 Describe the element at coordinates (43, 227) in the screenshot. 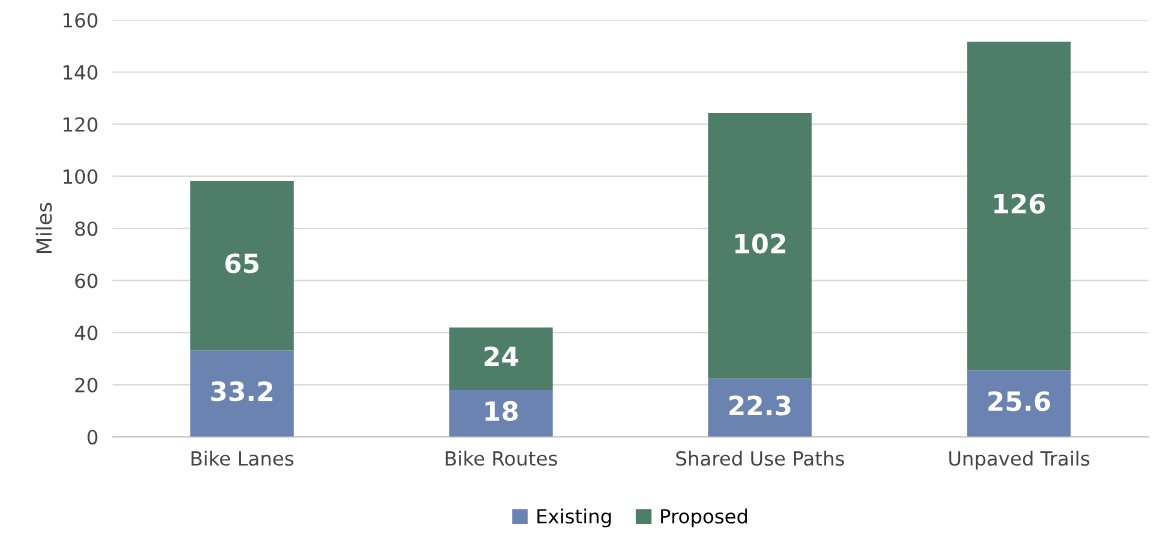

I see `y-axis-title: Miles` at that location.